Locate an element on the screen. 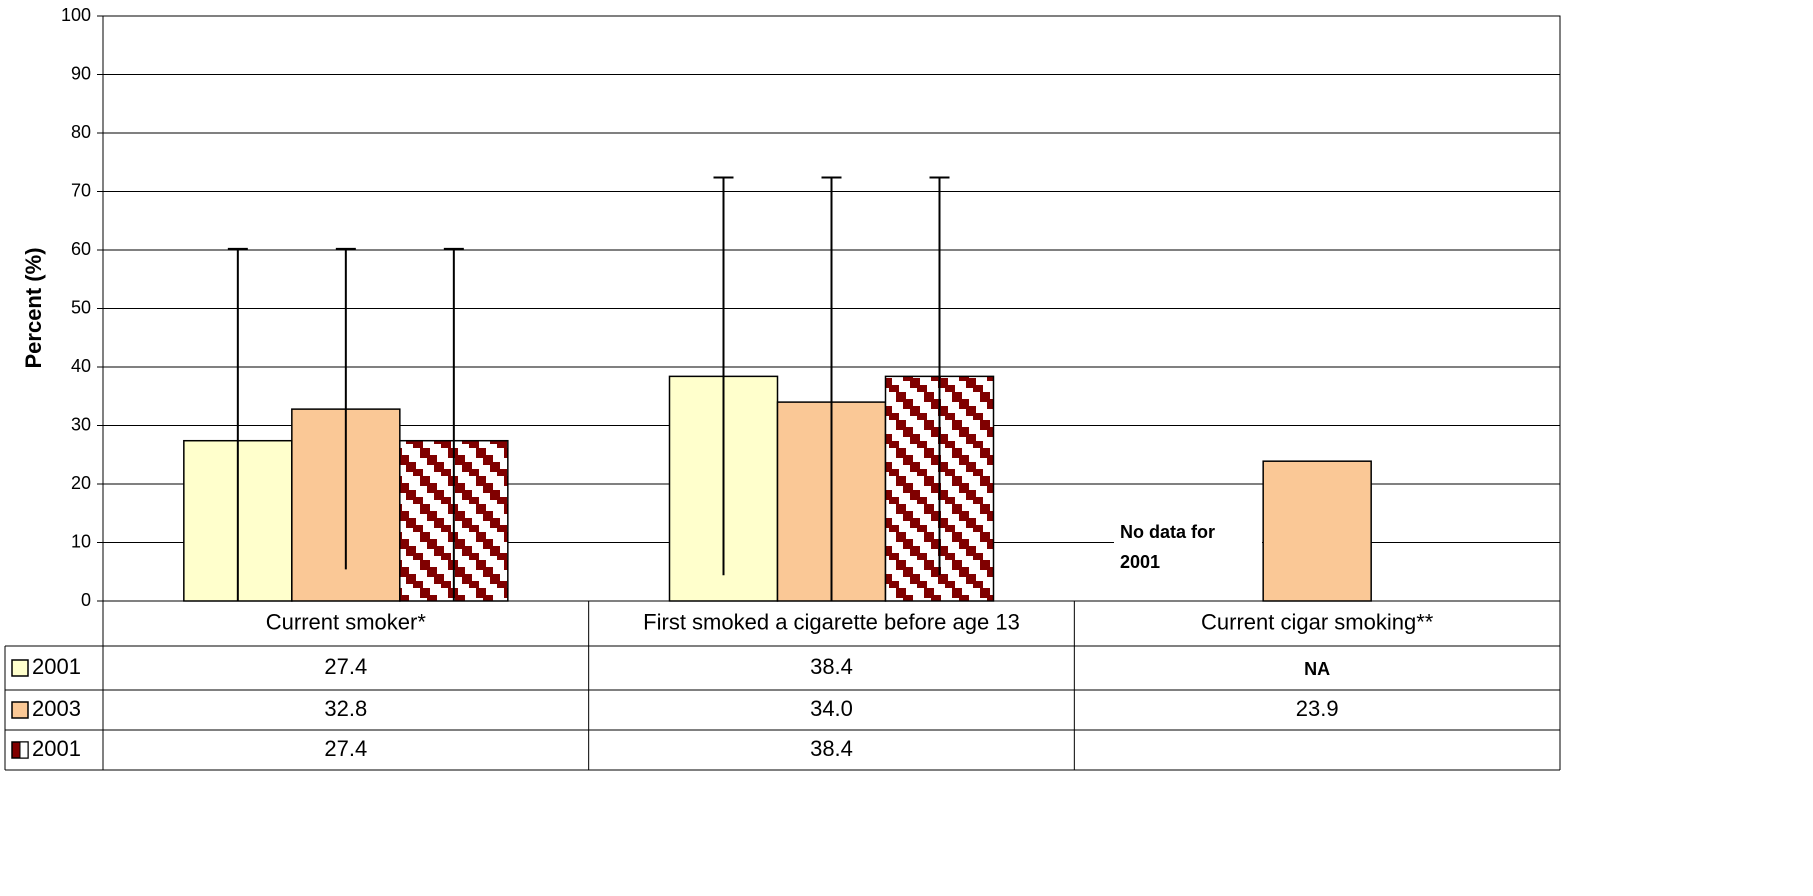 The width and height of the screenshot is (1813, 896). category-label: First smoked a cigarette before age 13 is located at coordinates (831, 621).